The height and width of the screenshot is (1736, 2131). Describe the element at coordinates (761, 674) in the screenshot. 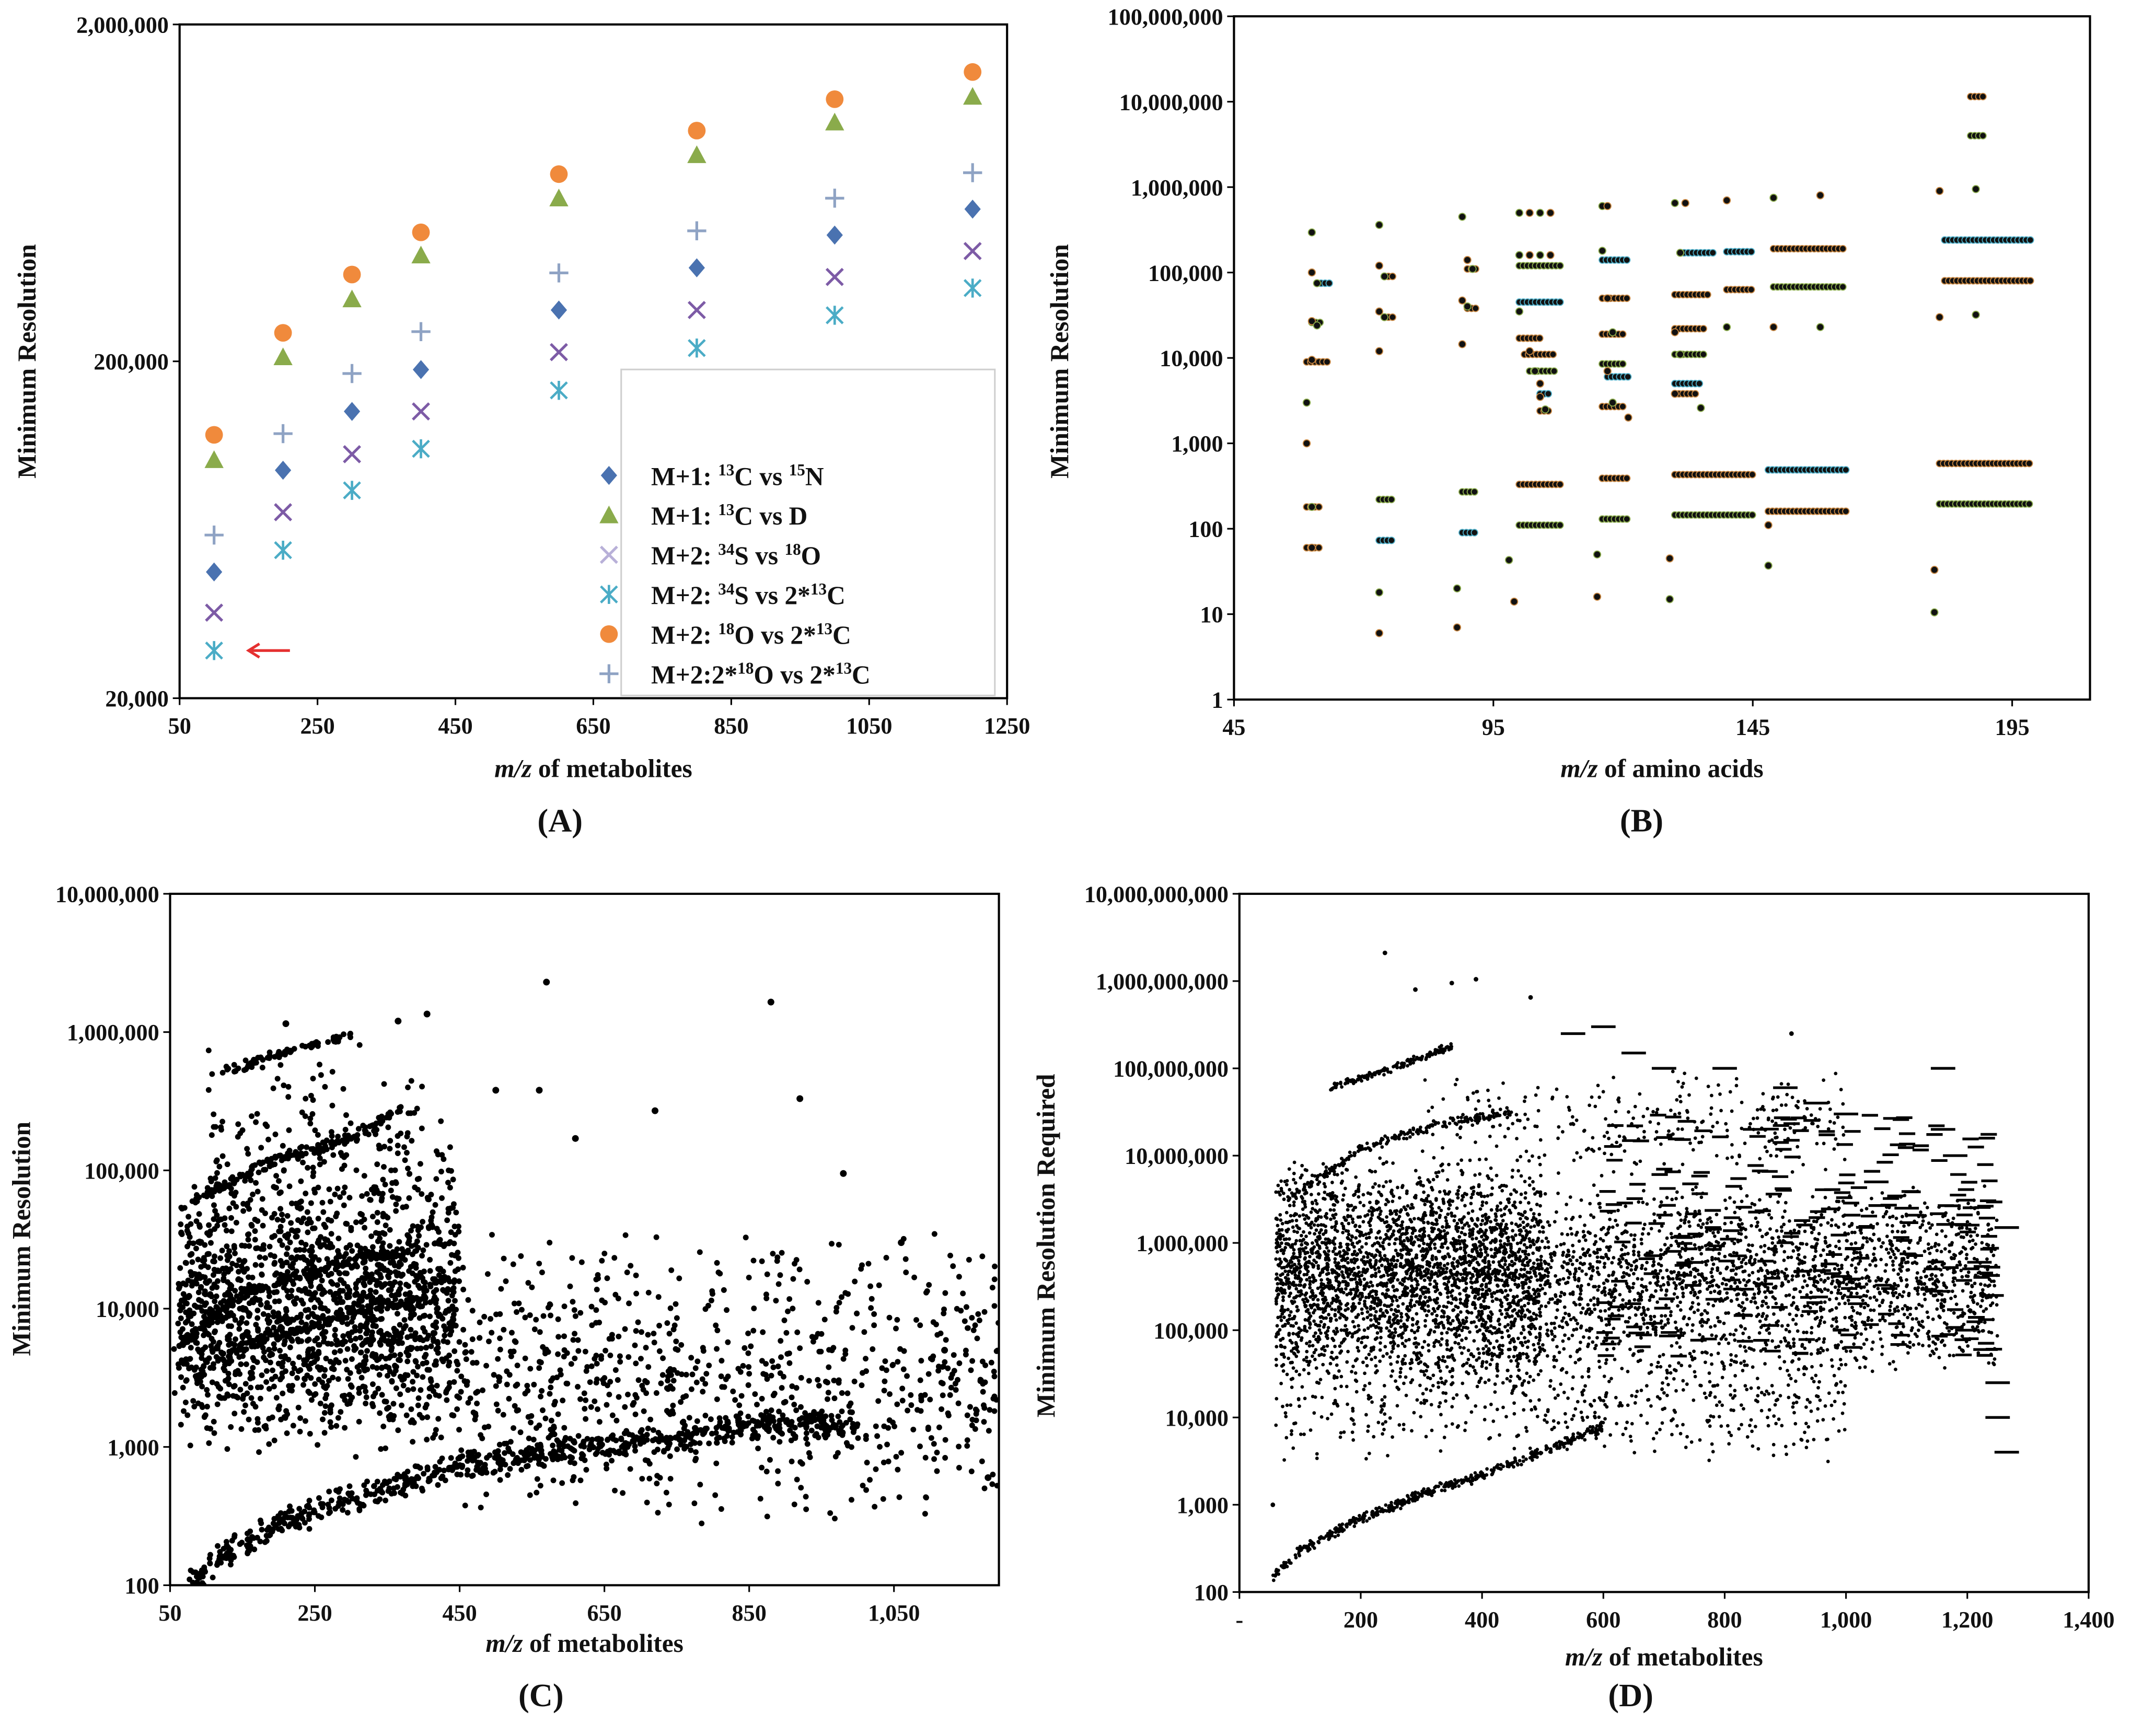

I see `legend-entry: M+2:2*18O vs 2*13C` at that location.